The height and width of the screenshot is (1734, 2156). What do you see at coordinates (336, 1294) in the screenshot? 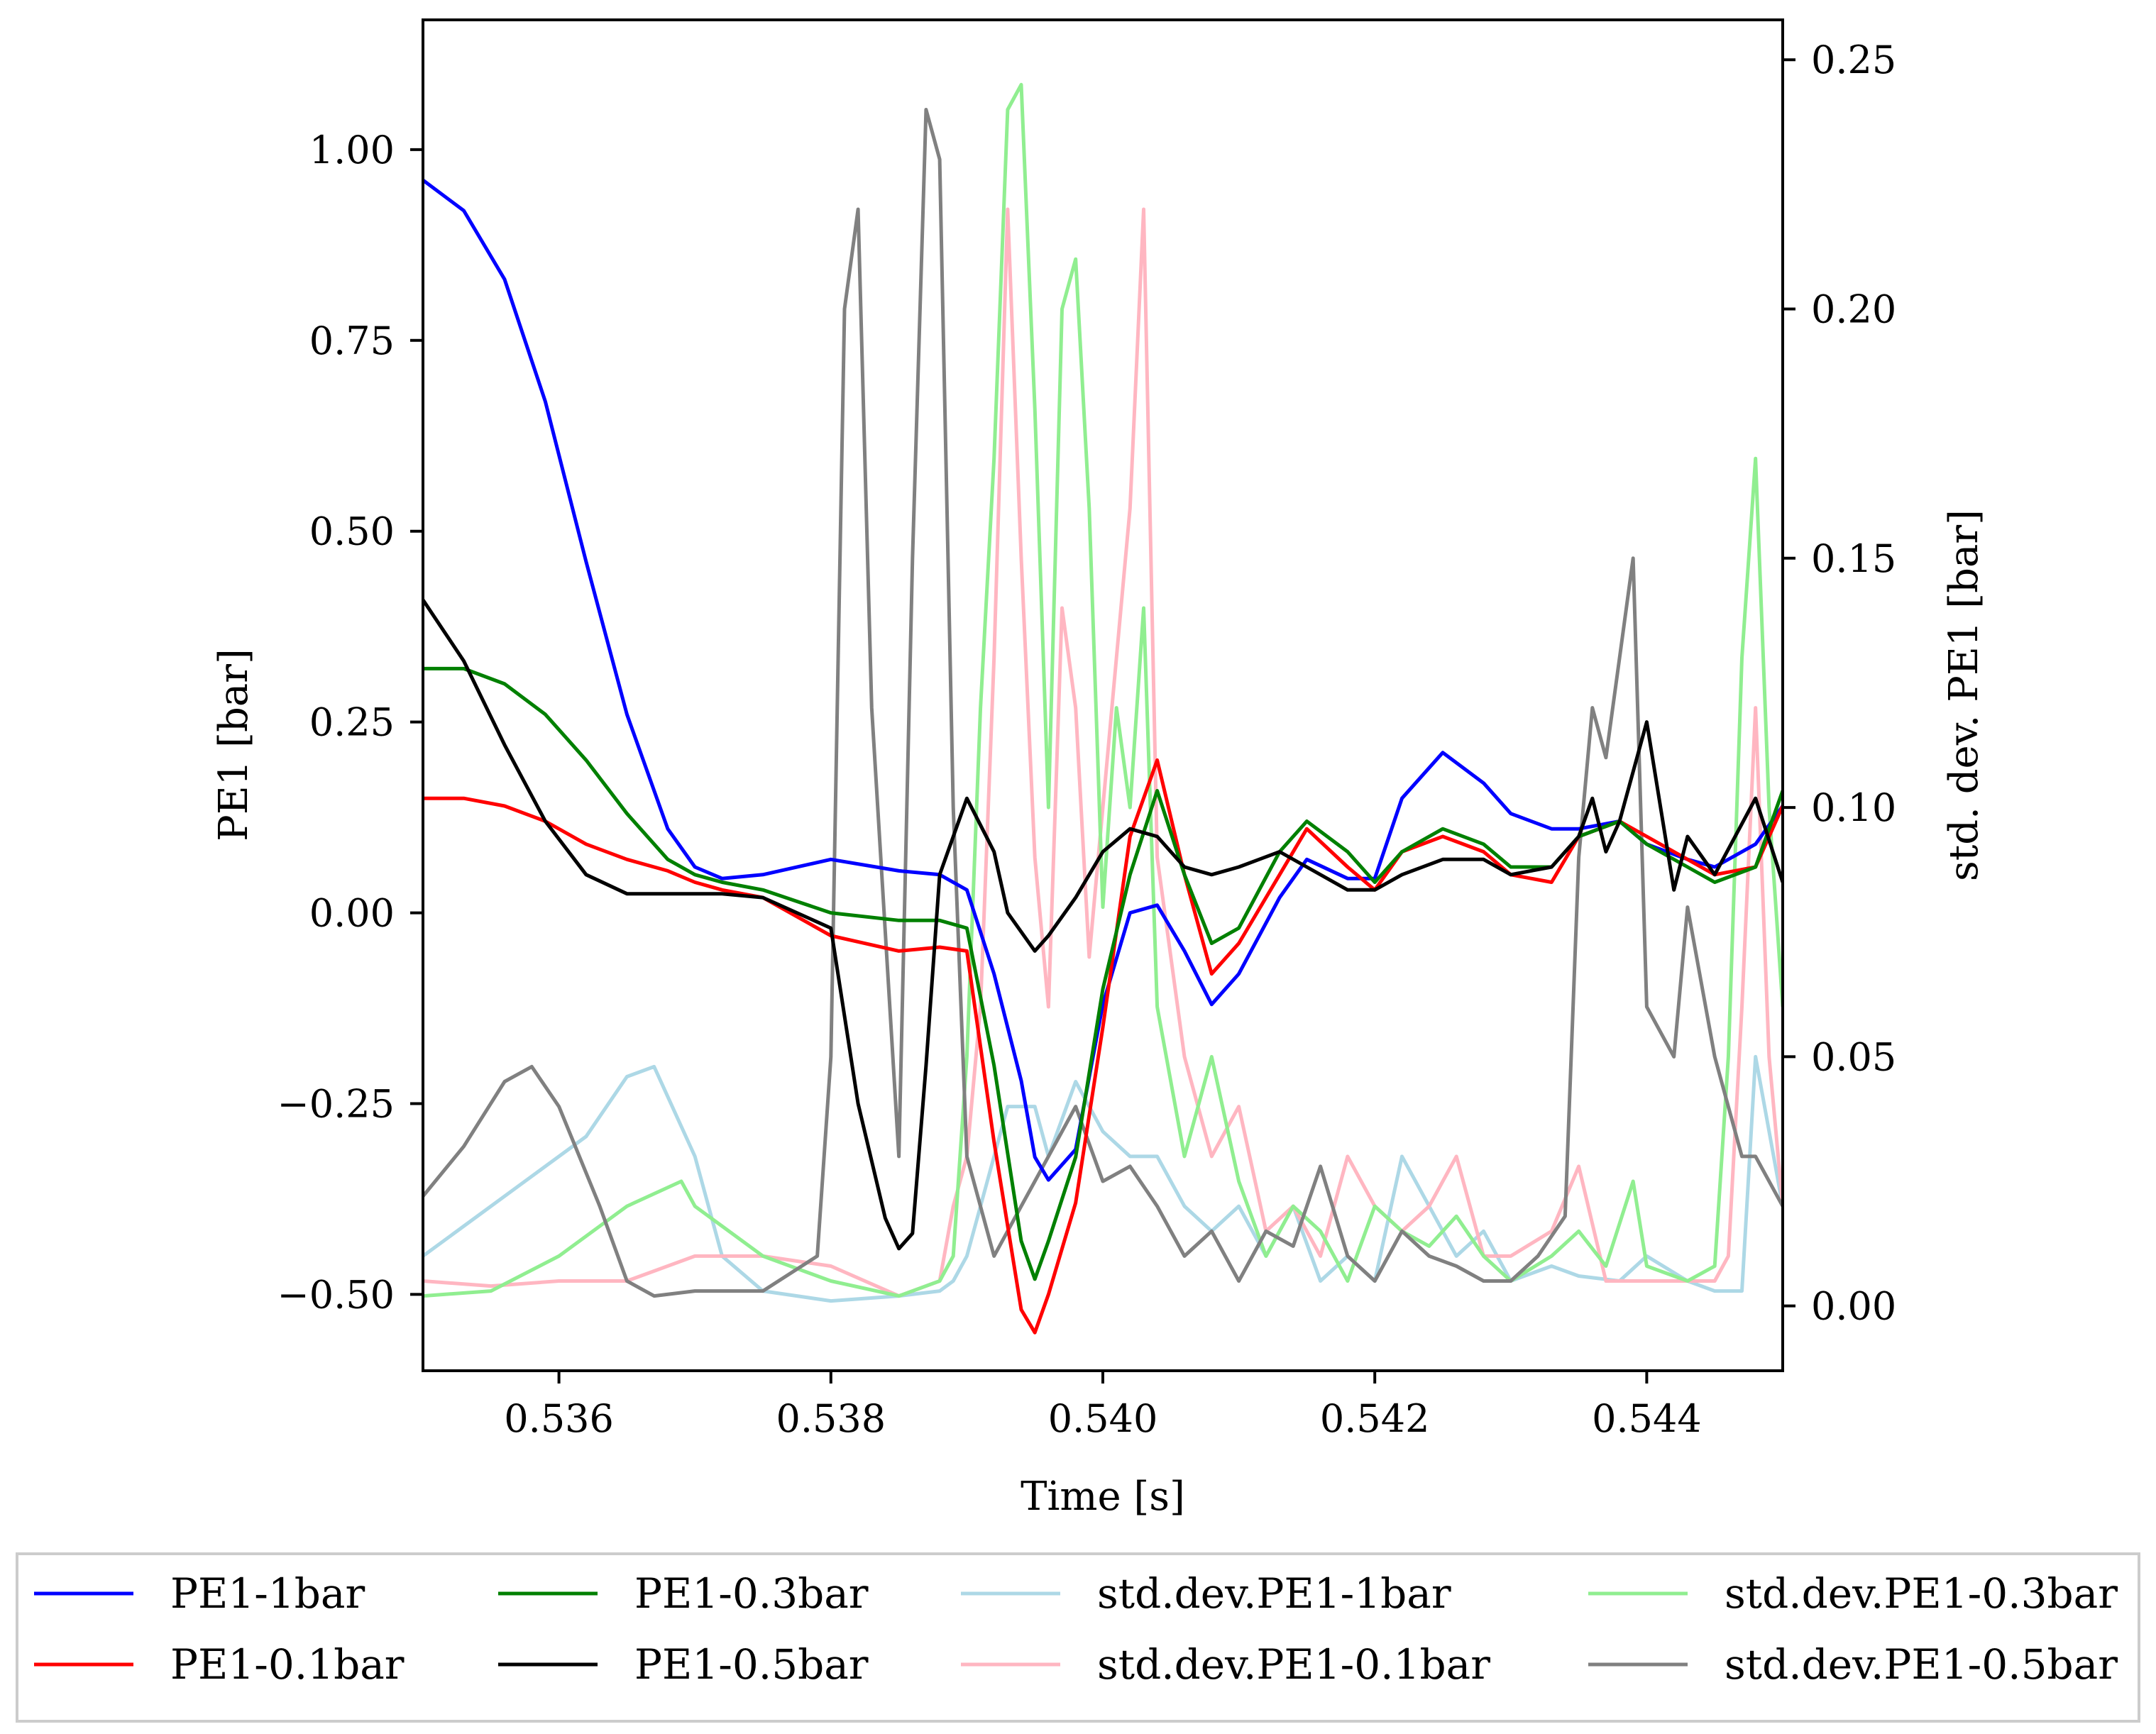
I see `y-tick-label: −0.50` at bounding box center [336, 1294].